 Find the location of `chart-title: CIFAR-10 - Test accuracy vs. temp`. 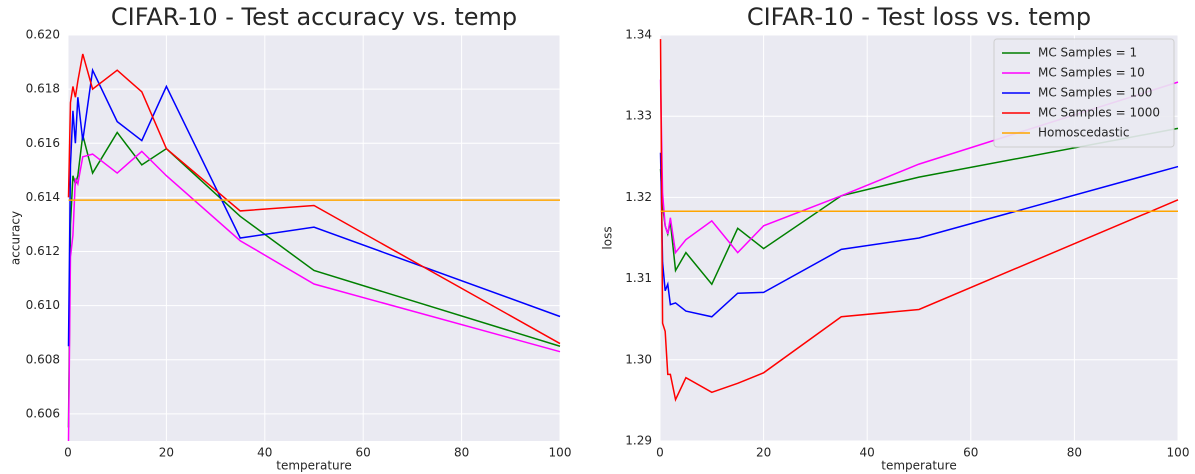

chart-title: CIFAR-10 - Test accuracy vs. temp is located at coordinates (314, 17).